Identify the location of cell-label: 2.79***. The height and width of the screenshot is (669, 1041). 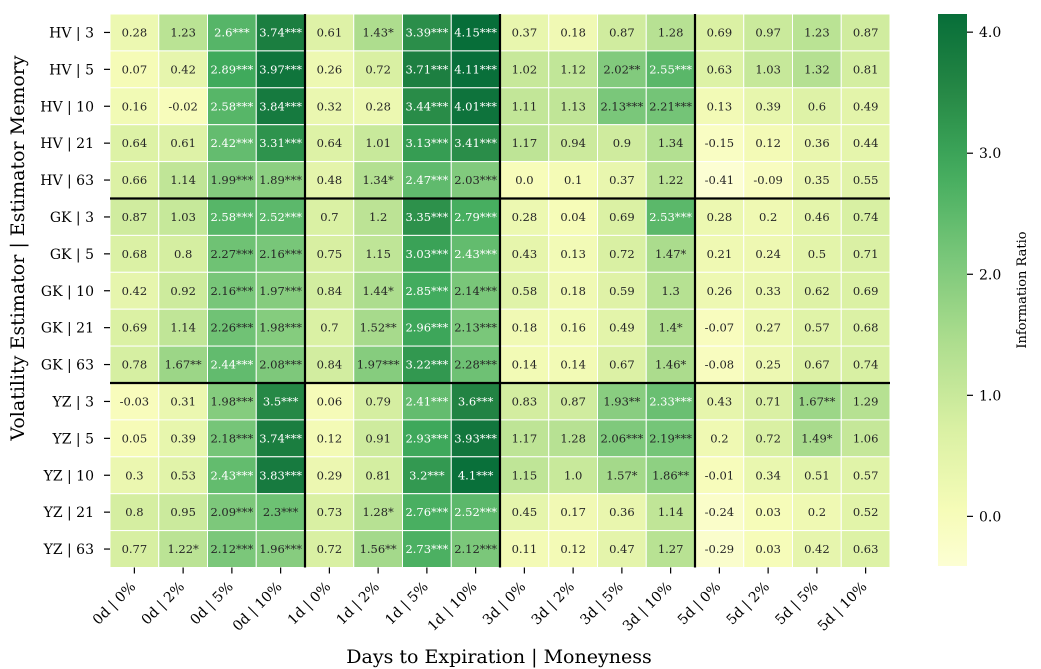
(475, 217).